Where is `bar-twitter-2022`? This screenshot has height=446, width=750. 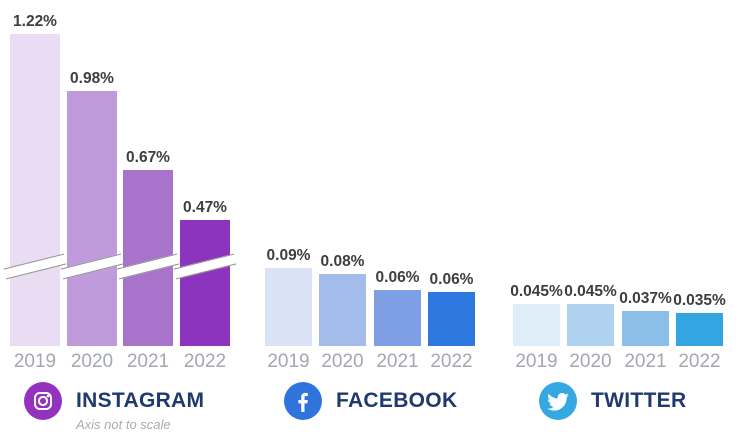 bar-twitter-2022 is located at coordinates (699, 329).